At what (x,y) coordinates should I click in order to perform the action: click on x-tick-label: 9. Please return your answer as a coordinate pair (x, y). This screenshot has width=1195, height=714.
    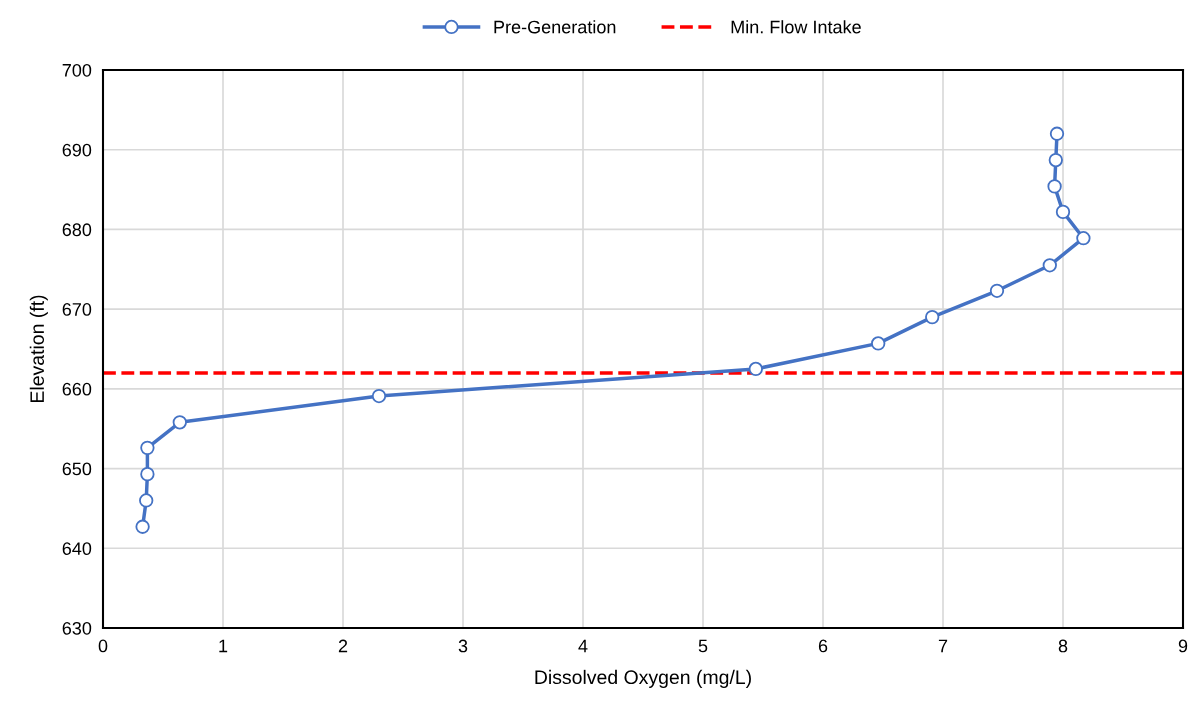
    Looking at the image, I should click on (1183, 646).